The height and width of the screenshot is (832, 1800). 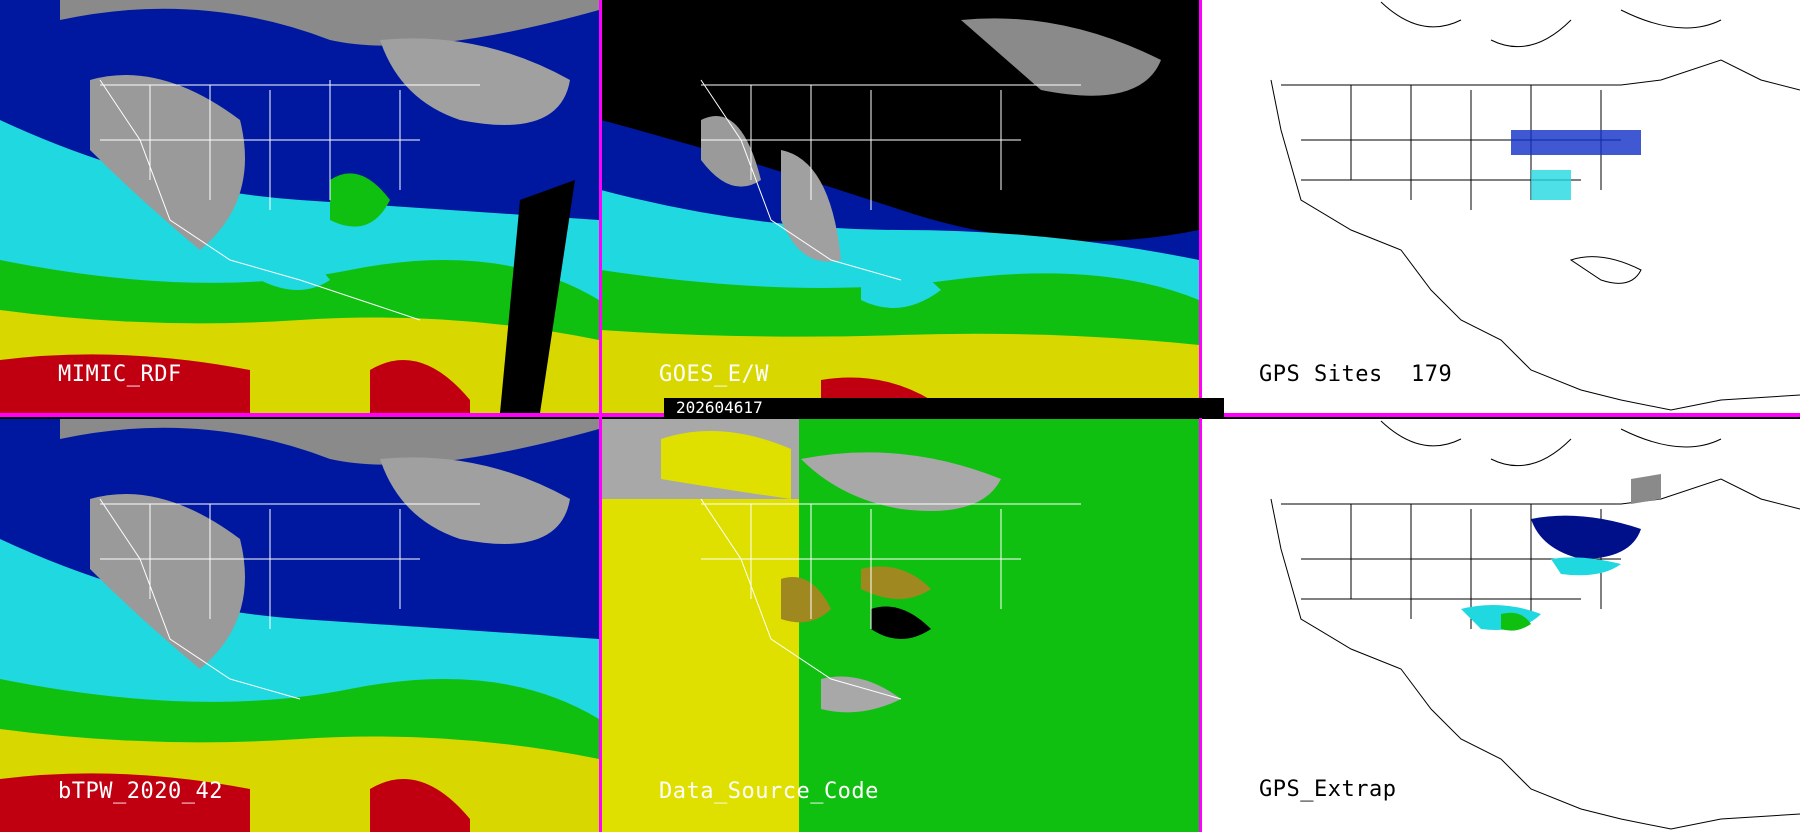 What do you see at coordinates (769, 791) in the screenshot?
I see `panel-label: Data_Source_Code` at bounding box center [769, 791].